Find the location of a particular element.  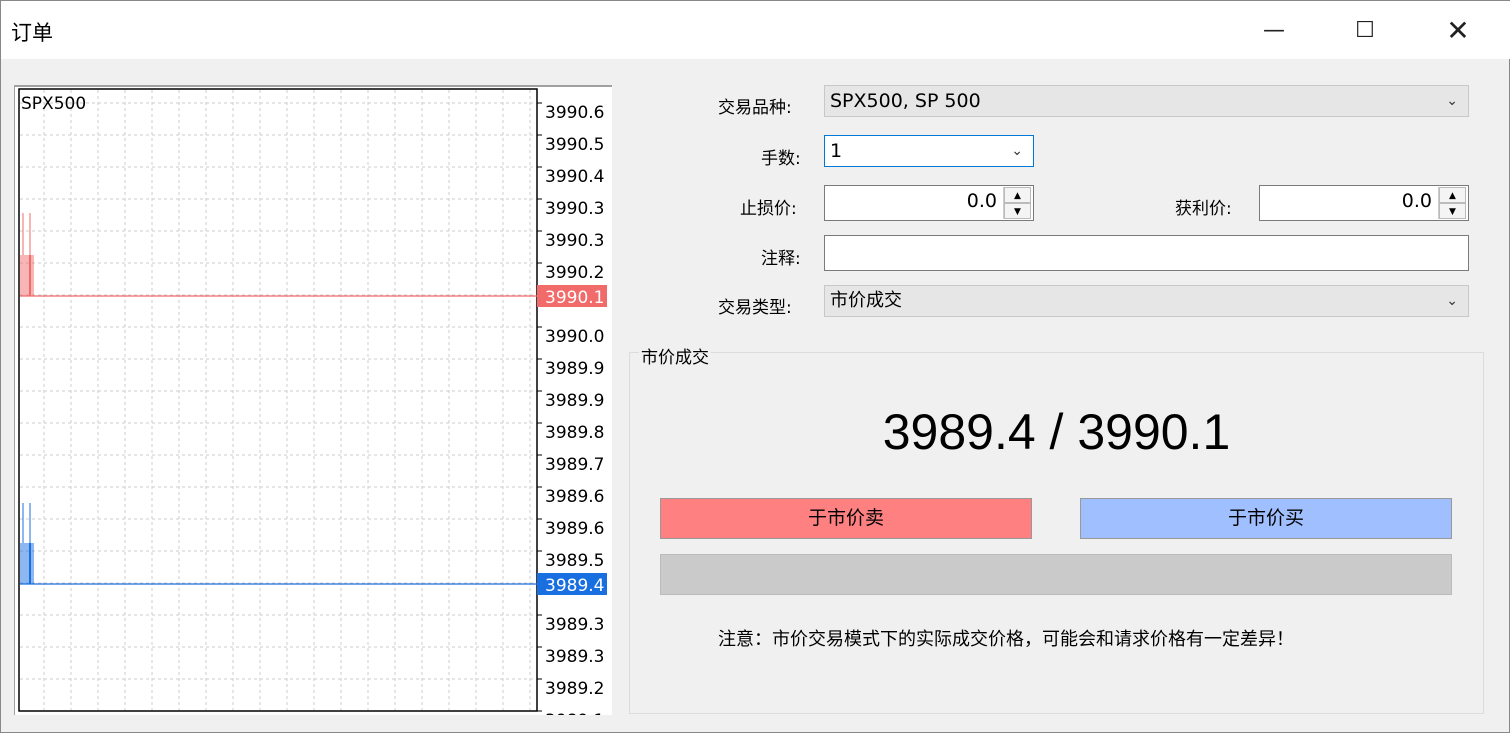

tp-spinner: ▲ ▼ is located at coordinates (1452, 203).